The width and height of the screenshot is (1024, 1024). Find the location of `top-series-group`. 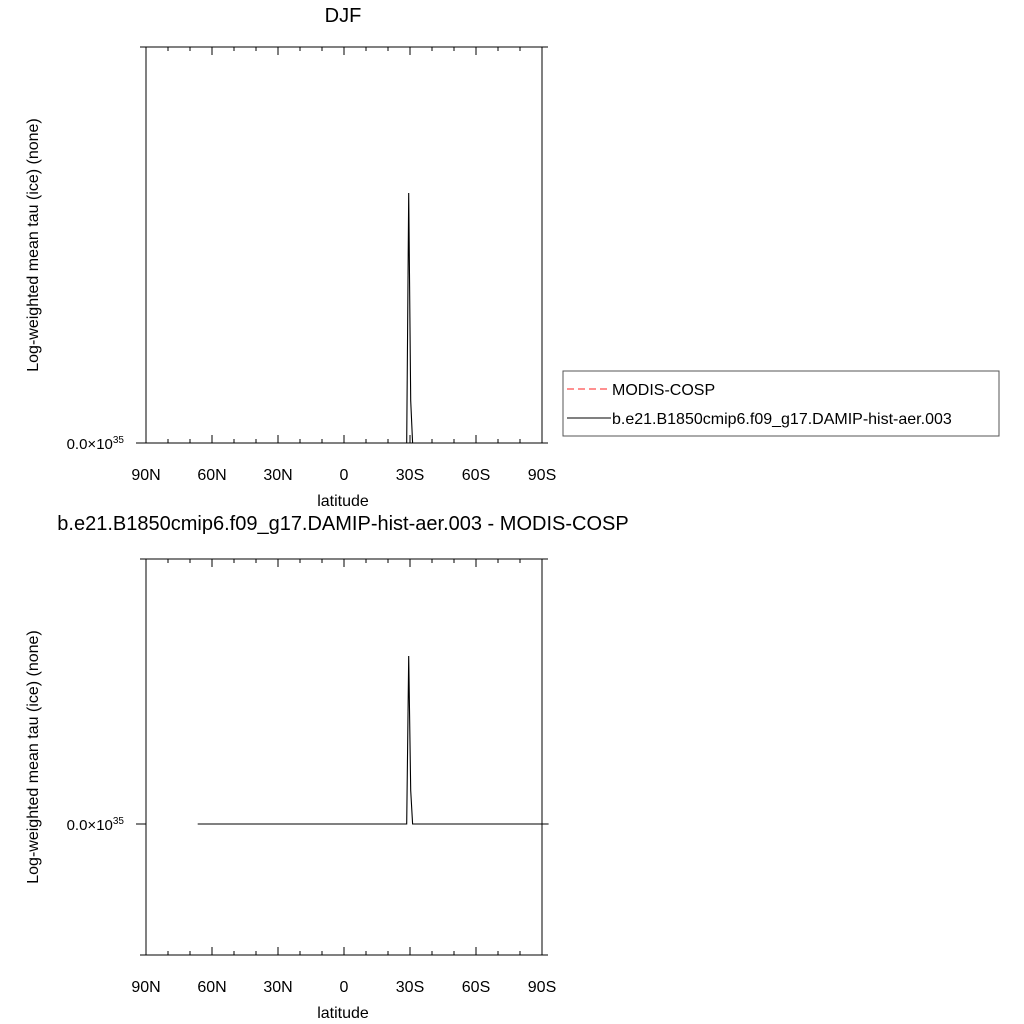

top-series-group is located at coordinates (410, 318).